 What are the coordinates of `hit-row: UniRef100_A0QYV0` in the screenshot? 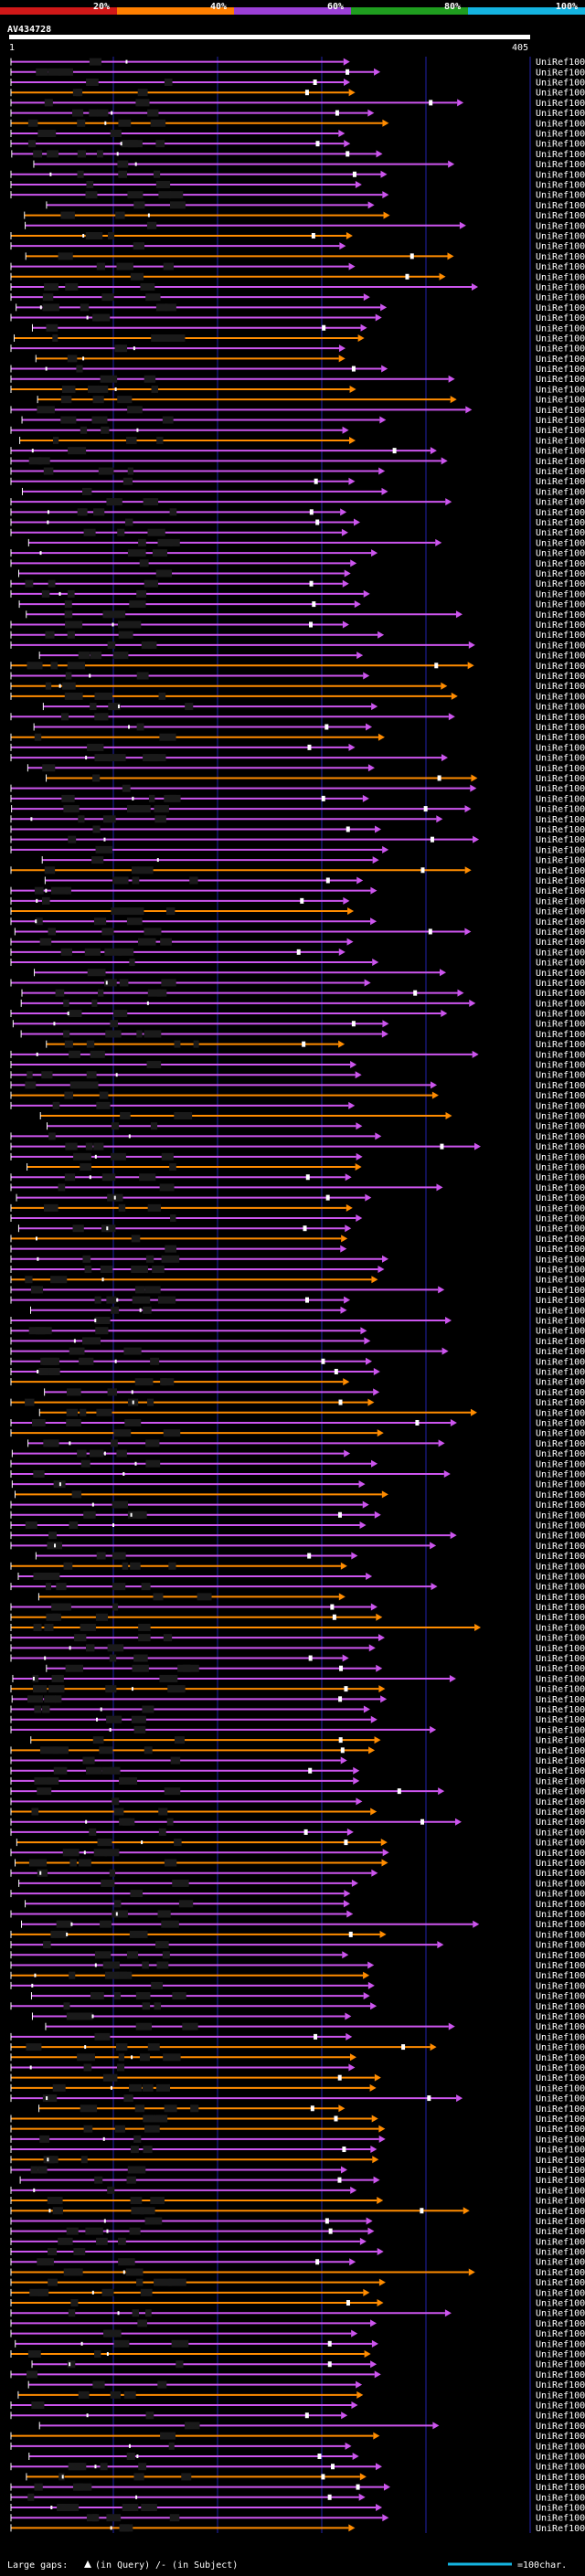 It's located at (298, 2212).